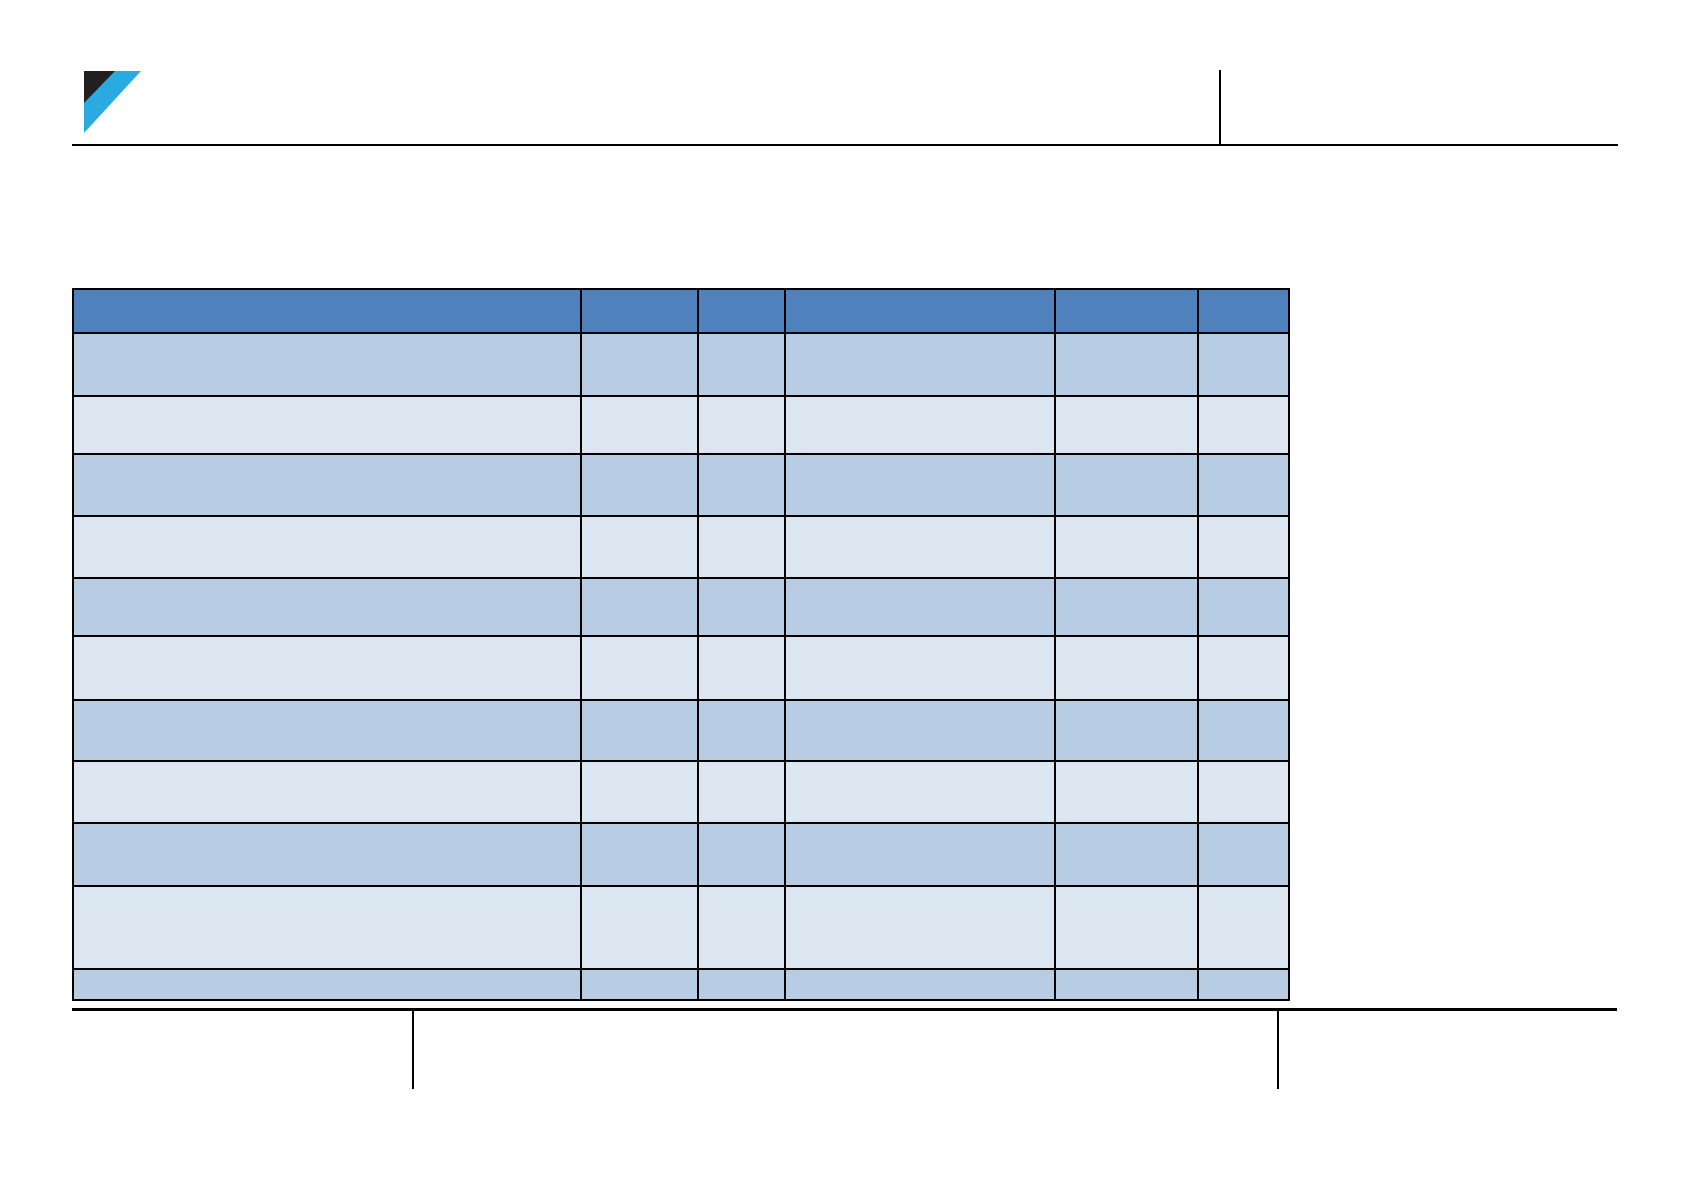 Image resolution: width=1684 pixels, height=1191 pixels. I want to click on footer-divider-left-line, so click(413, 1050).